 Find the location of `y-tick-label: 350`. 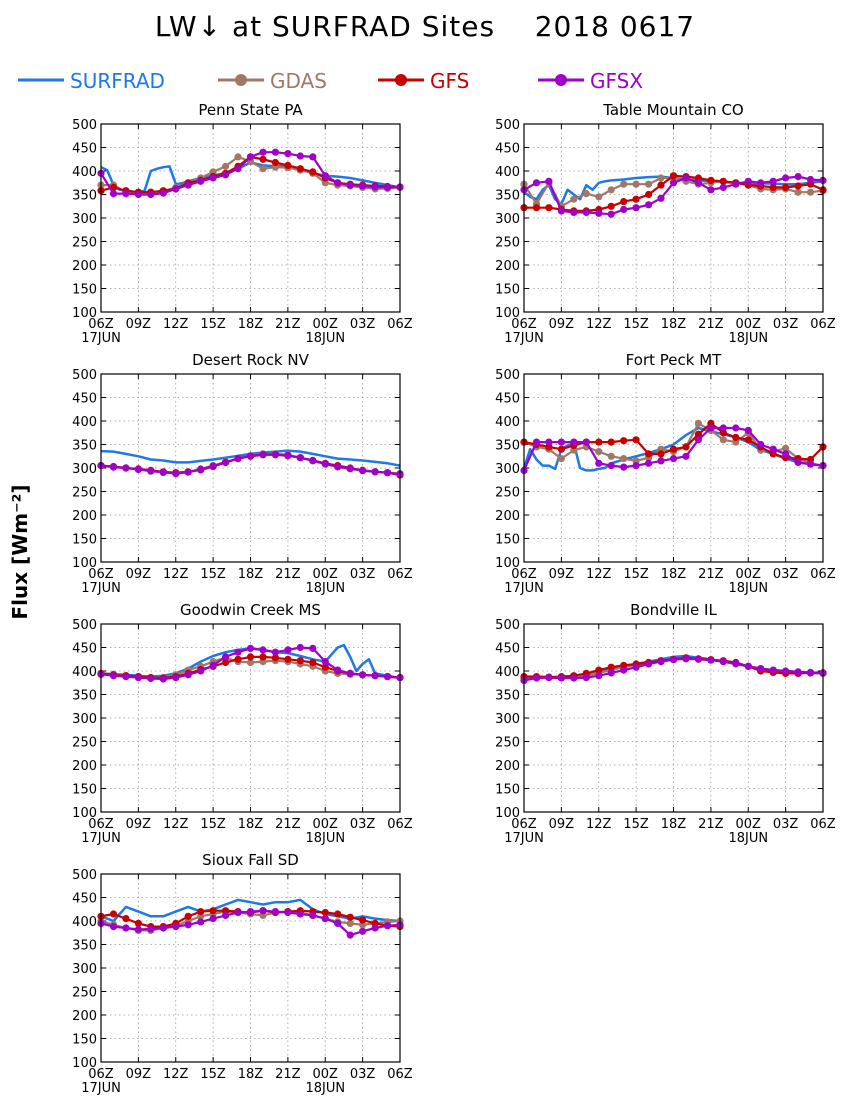

y-tick-label: 350 is located at coordinates (507, 696).